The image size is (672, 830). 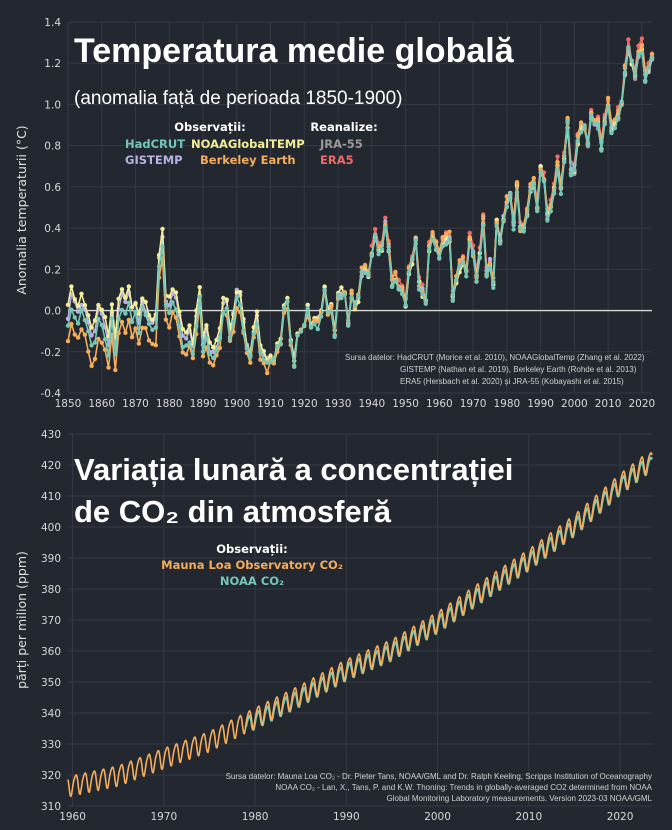 I want to click on temperature-y-axis-label: Anomalia temperaturii (°C), so click(x=21, y=209).